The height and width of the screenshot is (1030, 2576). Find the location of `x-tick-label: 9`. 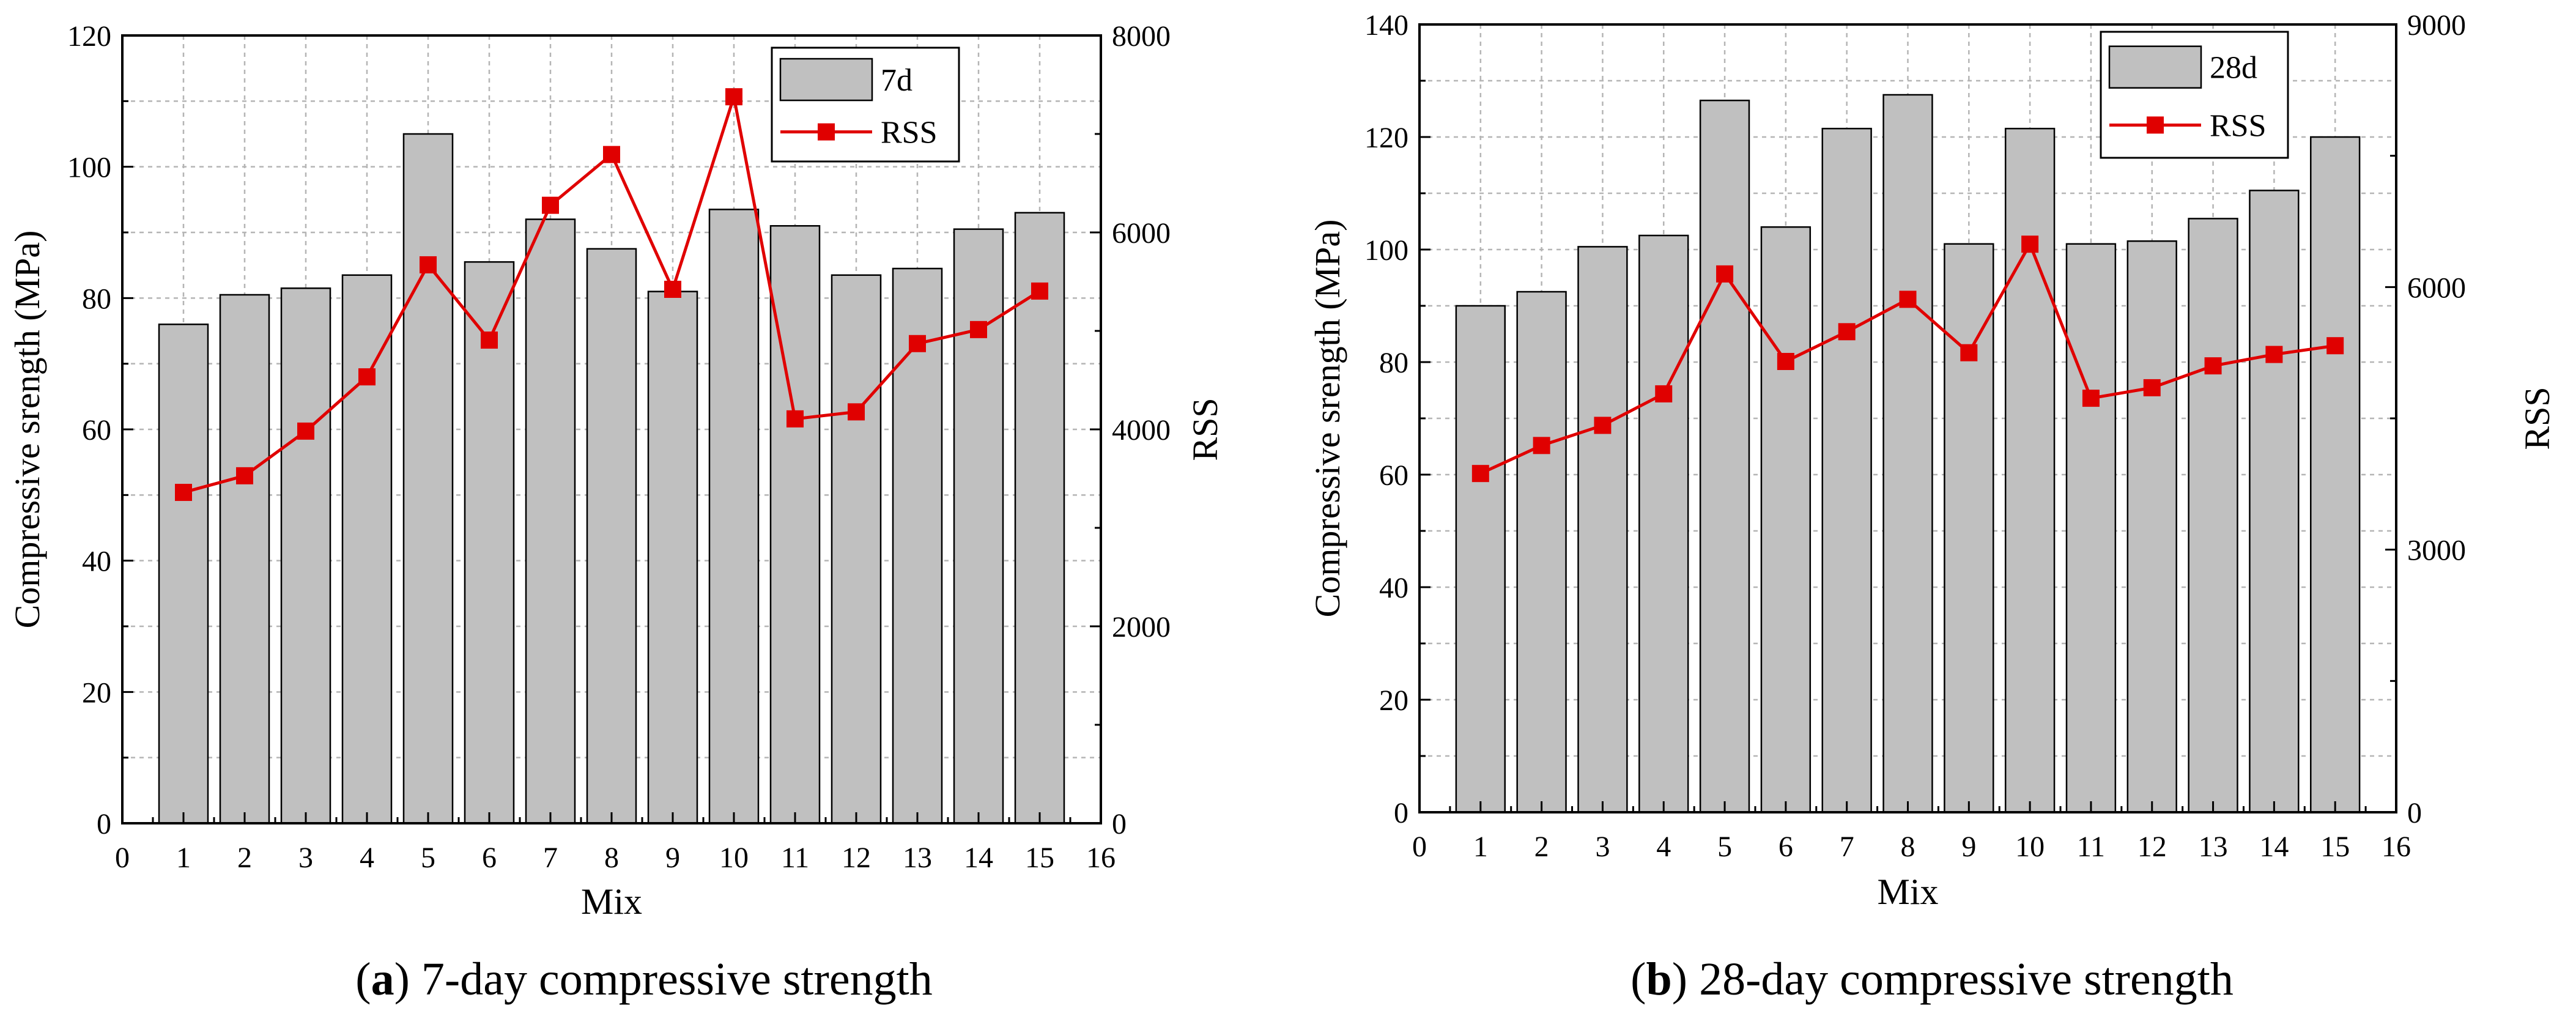

x-tick-label: 9 is located at coordinates (672, 858).